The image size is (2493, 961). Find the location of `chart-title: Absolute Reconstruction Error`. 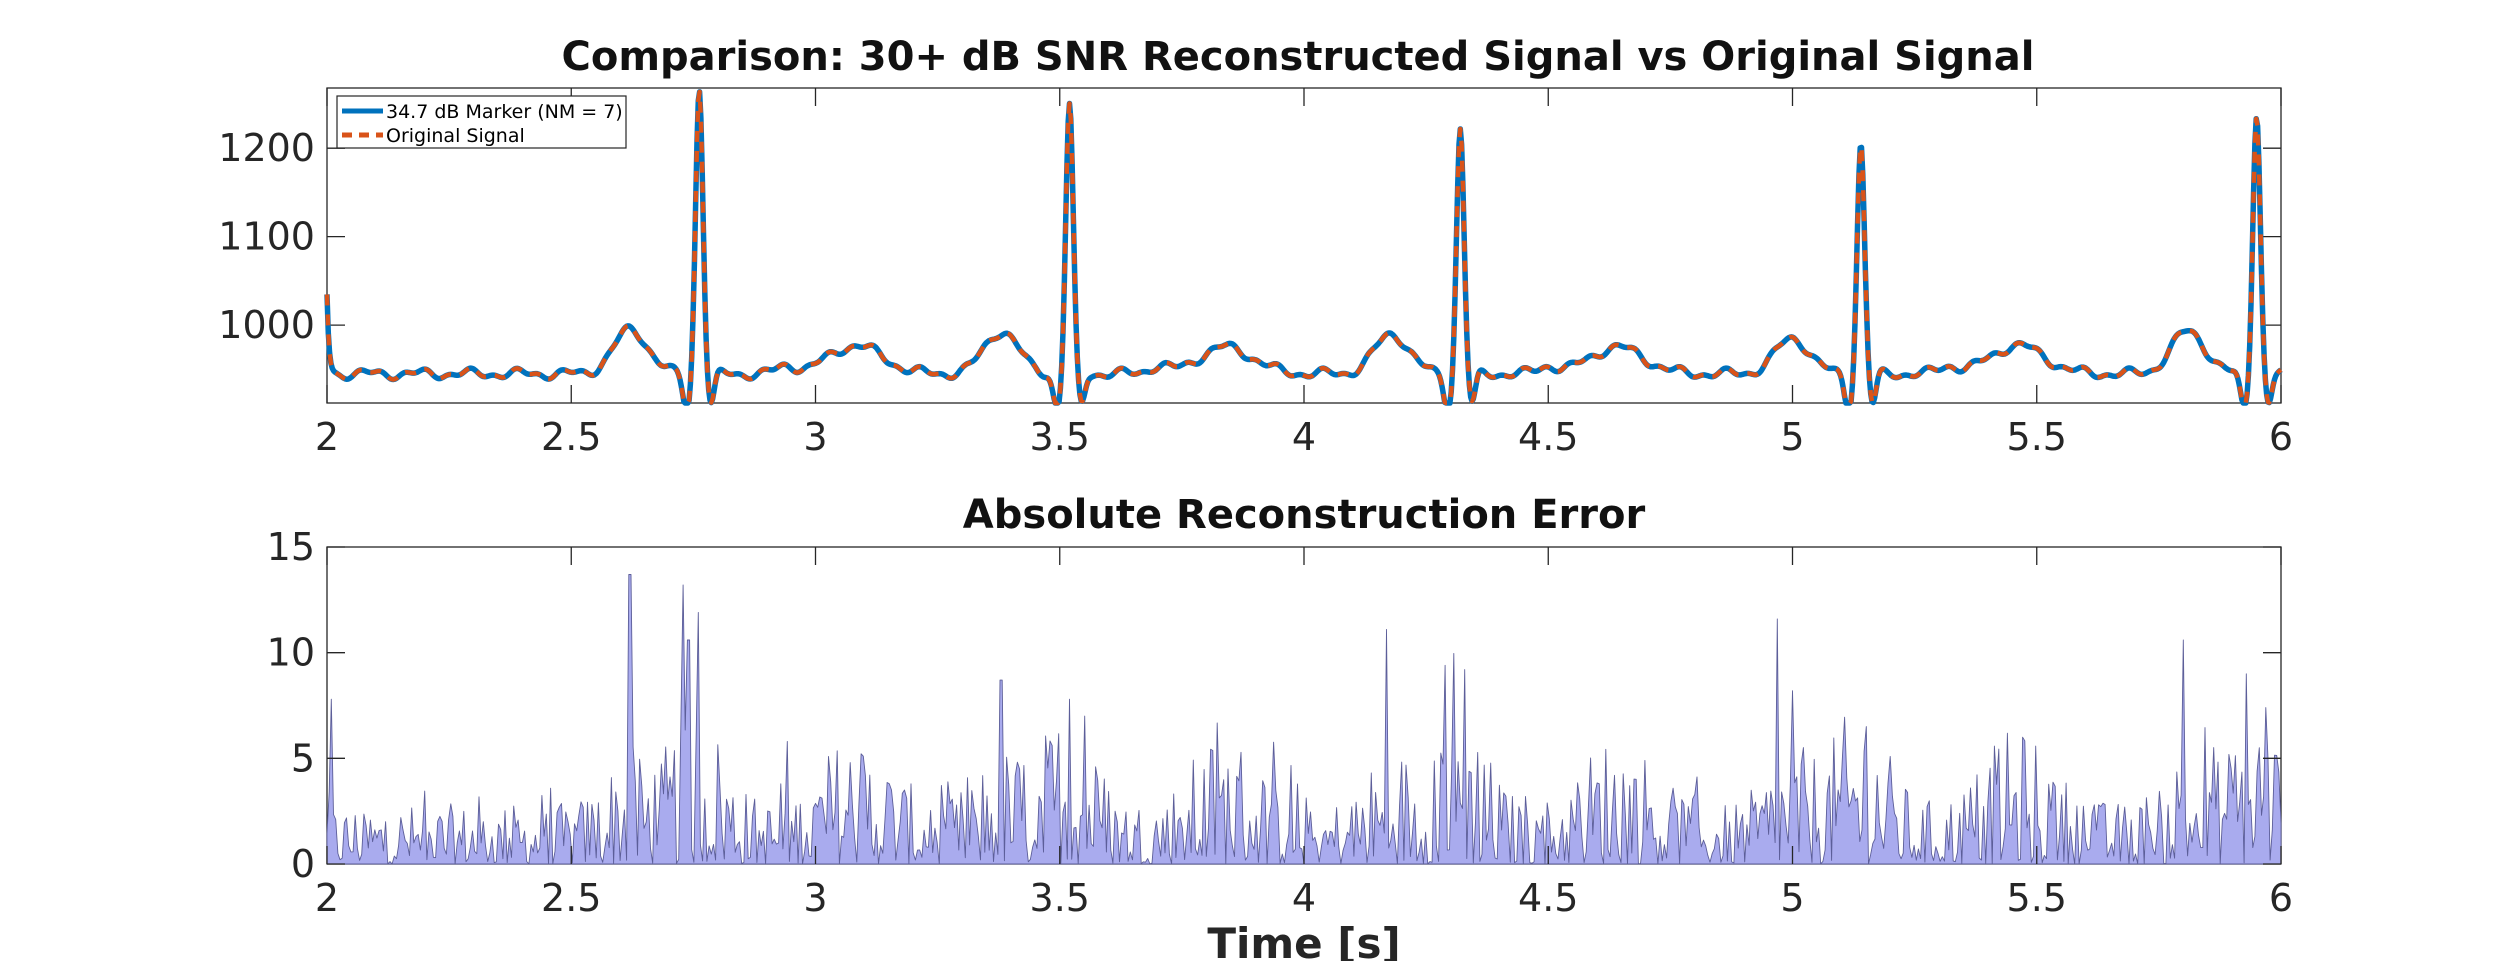

chart-title: Absolute Reconstruction Error is located at coordinates (1304, 515).